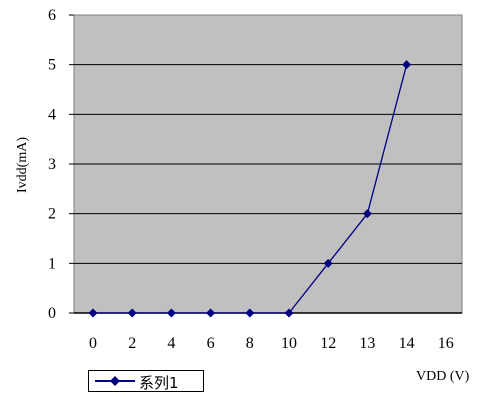 This screenshot has width=486, height=397. Describe the element at coordinates (52, 313) in the screenshot. I see `y-tick-label: 0` at that location.